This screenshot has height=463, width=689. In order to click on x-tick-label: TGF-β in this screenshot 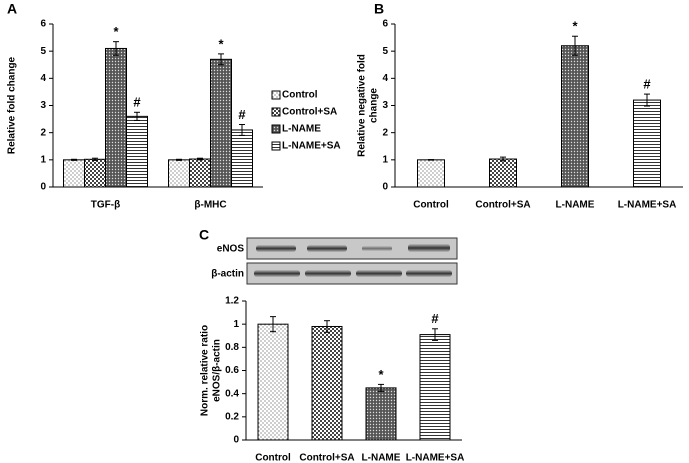, I will do `click(105, 205)`.